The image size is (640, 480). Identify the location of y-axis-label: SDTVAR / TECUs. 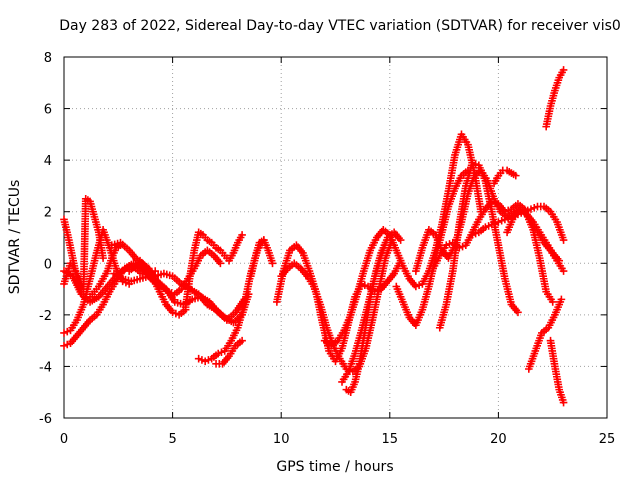
(15, 237).